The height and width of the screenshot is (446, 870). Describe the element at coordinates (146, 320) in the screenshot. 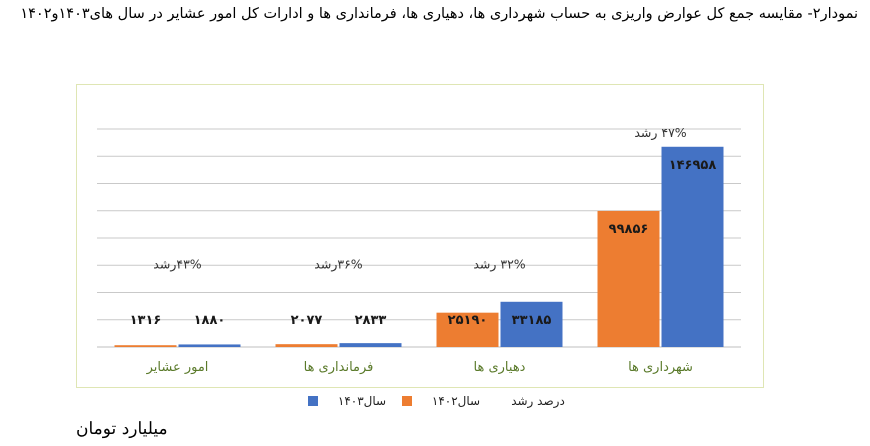

I see `data-label: ۱۳۱۶` at that location.